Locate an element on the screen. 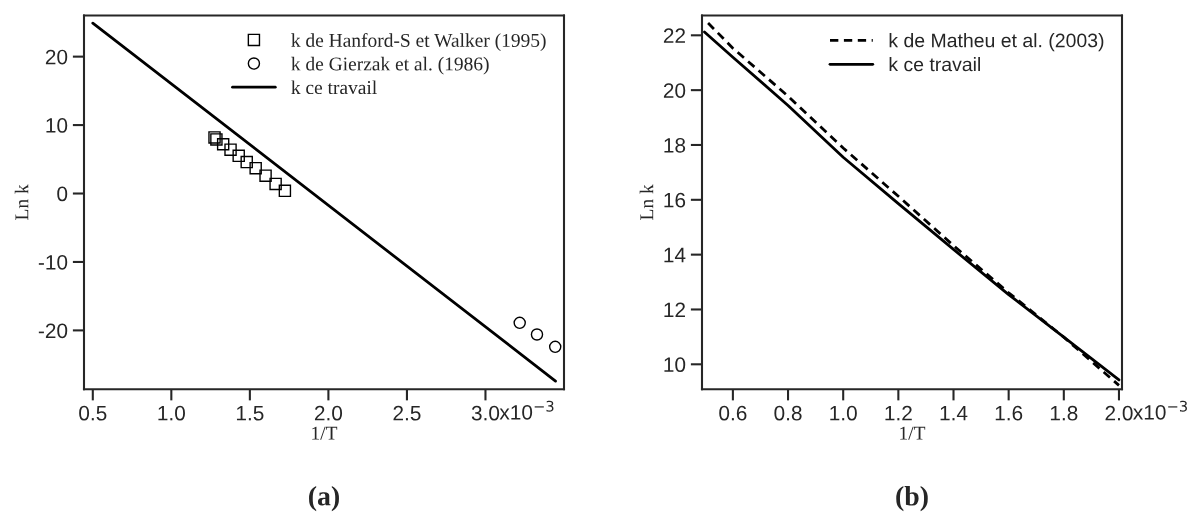 The image size is (1200, 519). x-tick-label: 1.6 is located at coordinates (1009, 413).